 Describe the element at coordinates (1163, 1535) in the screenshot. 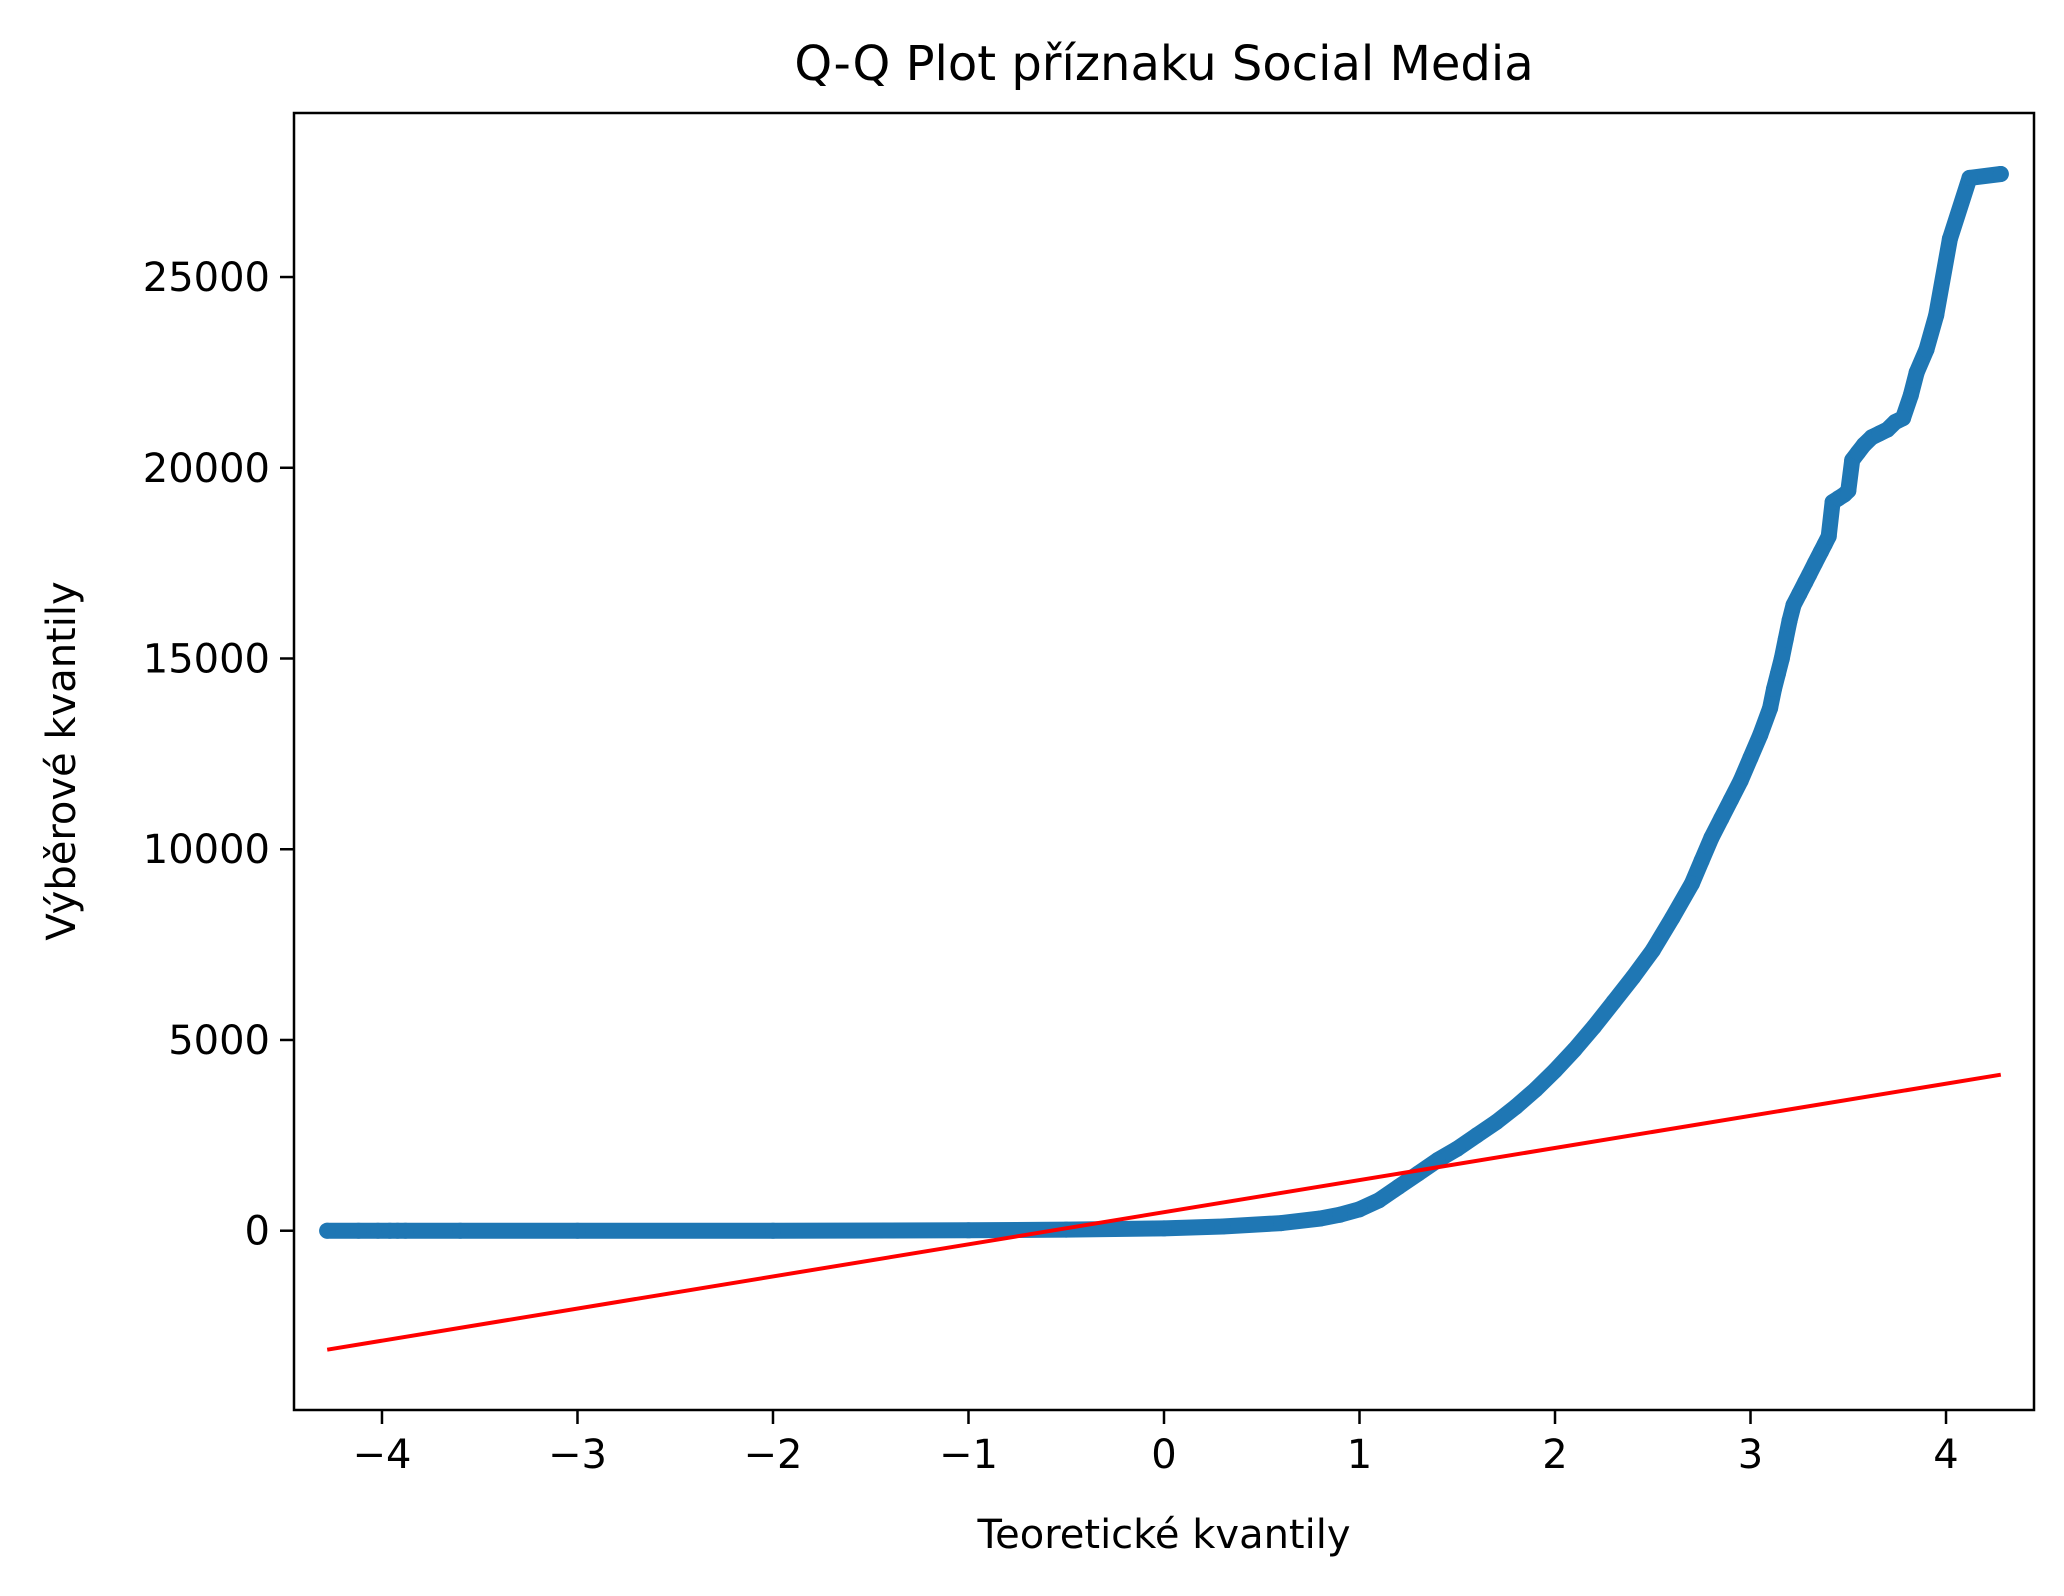

I see `x-axis-label: Teoretické kvantily` at that location.